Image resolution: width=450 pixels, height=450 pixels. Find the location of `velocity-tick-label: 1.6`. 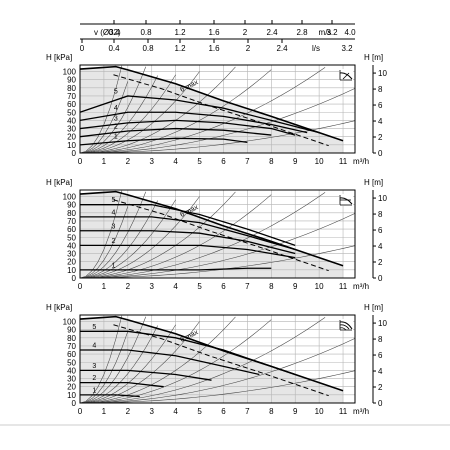

velocity-tick-label: 1.6 is located at coordinates (214, 32).